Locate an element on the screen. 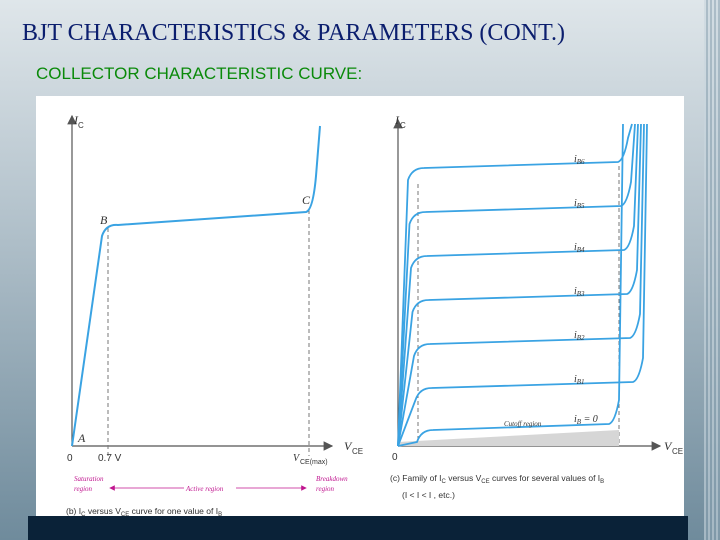 This screenshot has width=720, height=540. curve-label-b6: iB6 is located at coordinates (579, 160).